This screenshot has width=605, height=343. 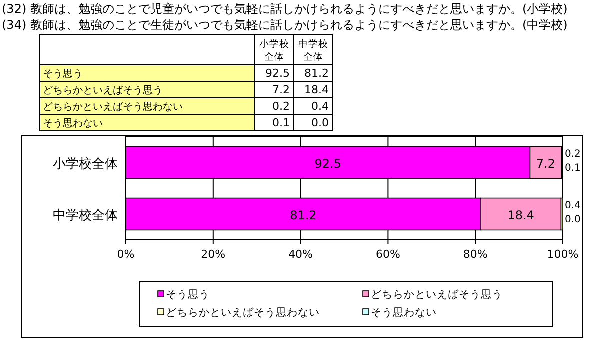 What do you see at coordinates (187, 83) in the screenshot?
I see `table: 小学校全体 中学校全体 そう思う 92.5 81.2 どちらかといえばそう思う 7.2 18.4 どちらかといえばそう思わない 0.2 0.4 そう思わない 0.1 0.0` at bounding box center [187, 83].